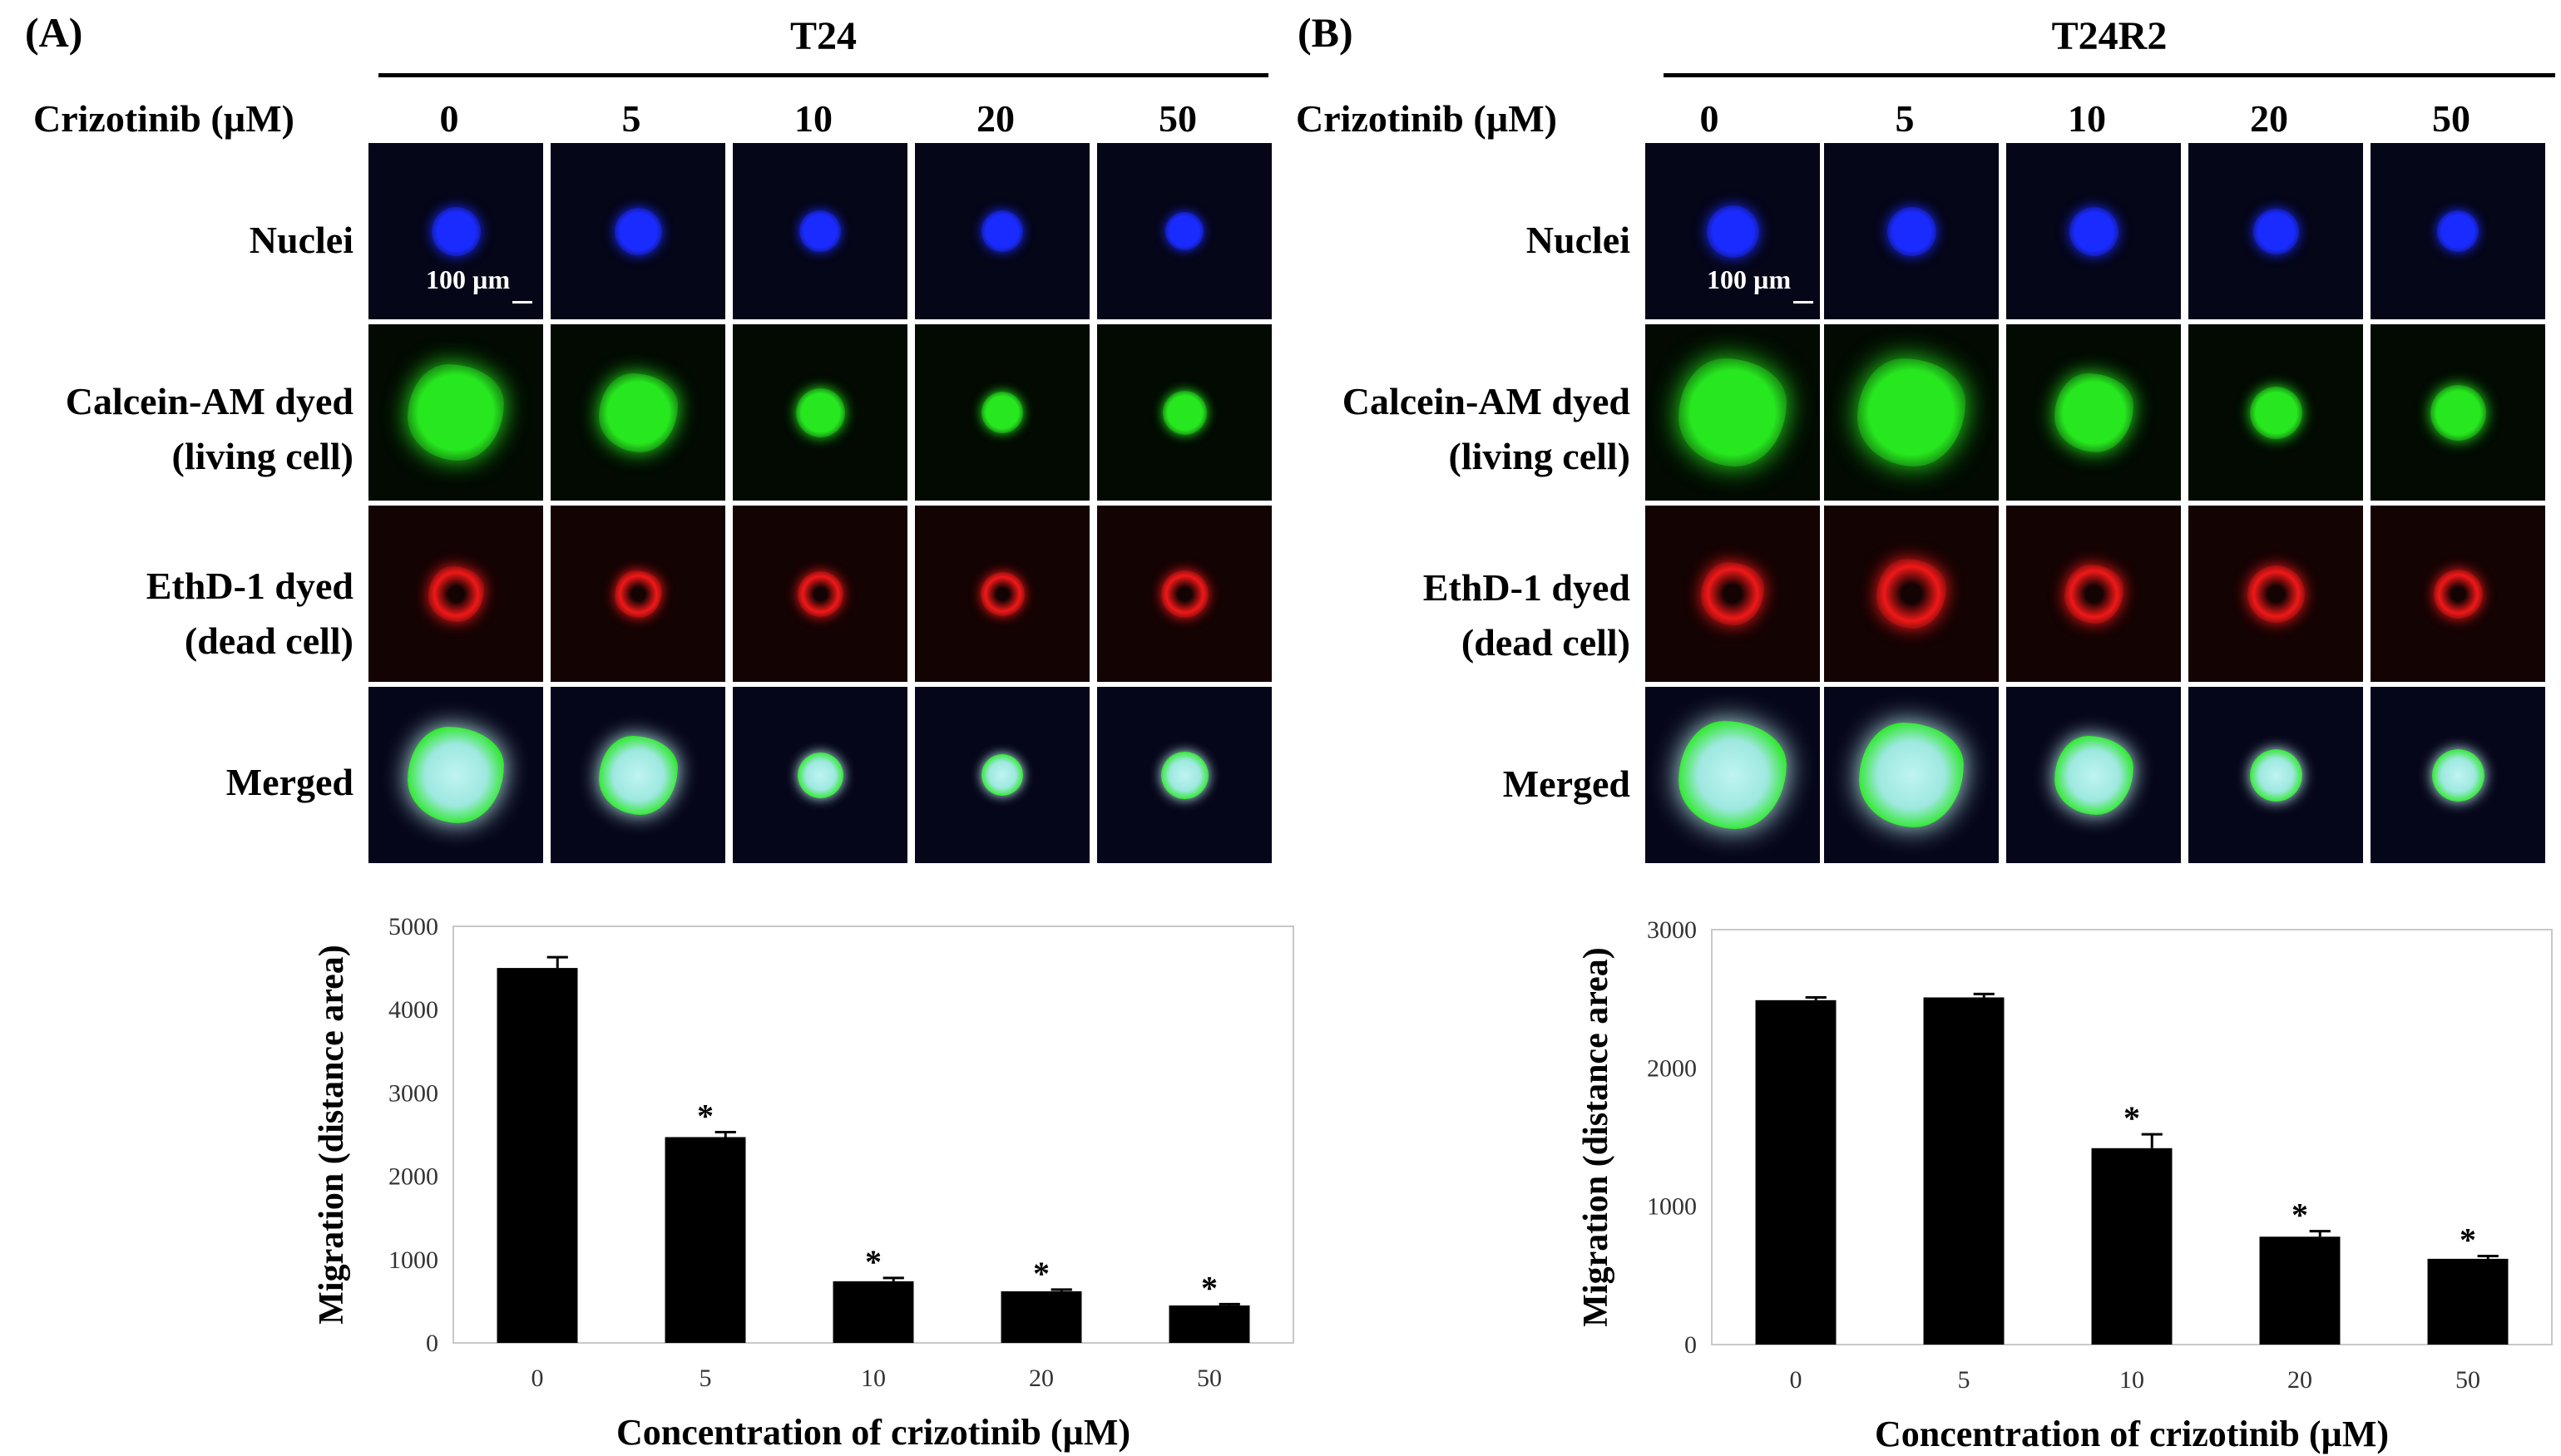 This screenshot has height=1456, width=2561. Describe the element at coordinates (1427, 118) in the screenshot. I see `panel-b-dose-header: Crizotinib (µM)` at that location.